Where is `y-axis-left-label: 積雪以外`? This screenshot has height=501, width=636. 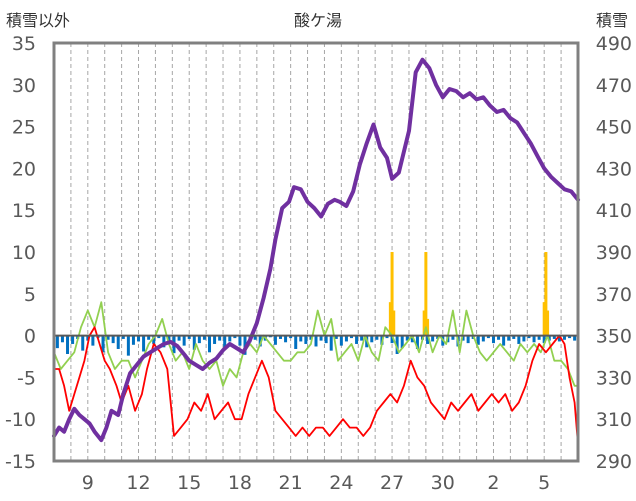
y-axis-left-label: 積雪以外 is located at coordinates (38, 20).